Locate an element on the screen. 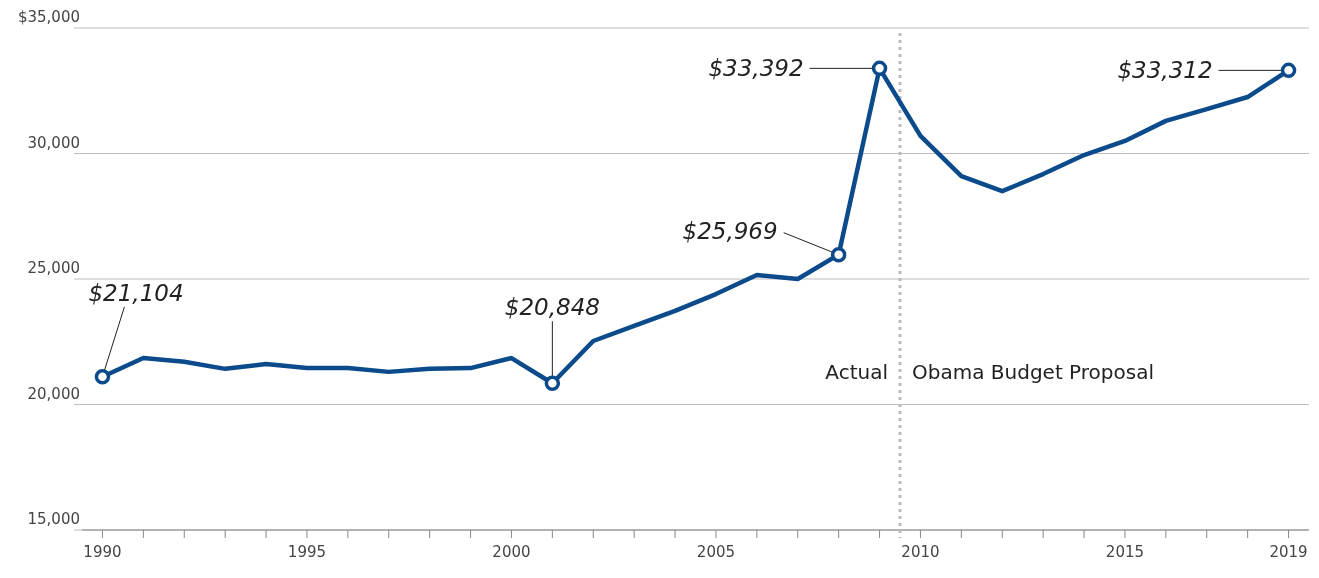  x-tick-label: 1995 is located at coordinates (307, 552).